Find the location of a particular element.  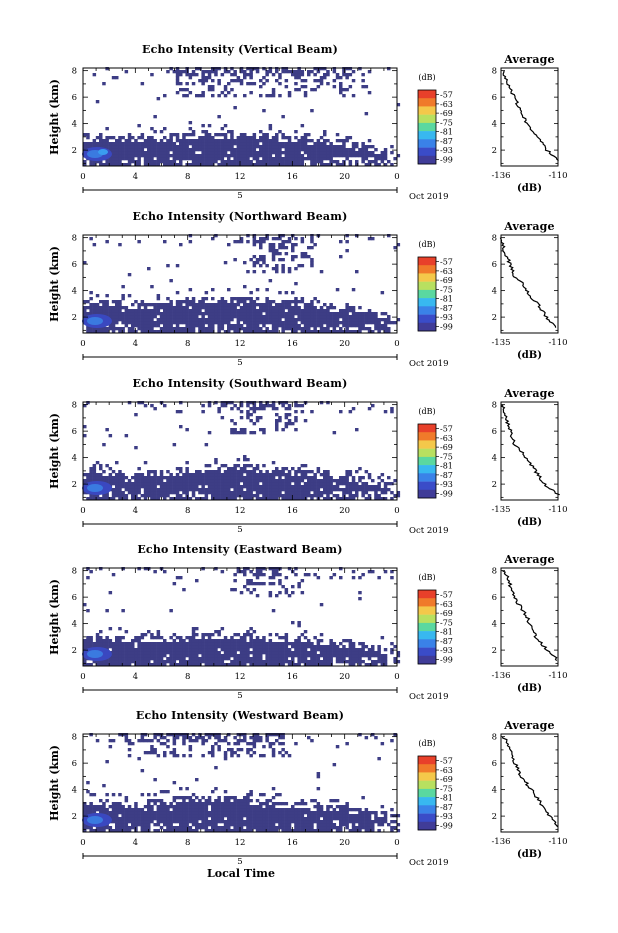

colorbar-tick-label: -69 is located at coordinates (446, 613).